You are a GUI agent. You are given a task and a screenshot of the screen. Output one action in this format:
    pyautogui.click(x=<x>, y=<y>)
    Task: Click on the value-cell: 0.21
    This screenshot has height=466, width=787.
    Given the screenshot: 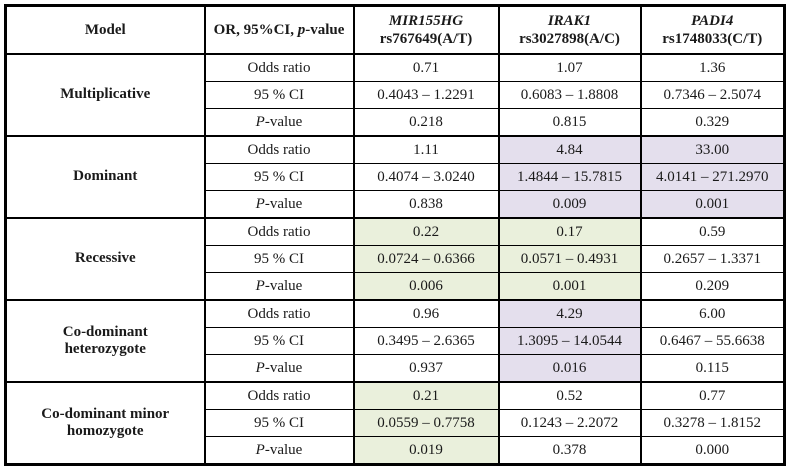 What is the action you would take?
    pyautogui.click(x=426, y=395)
    